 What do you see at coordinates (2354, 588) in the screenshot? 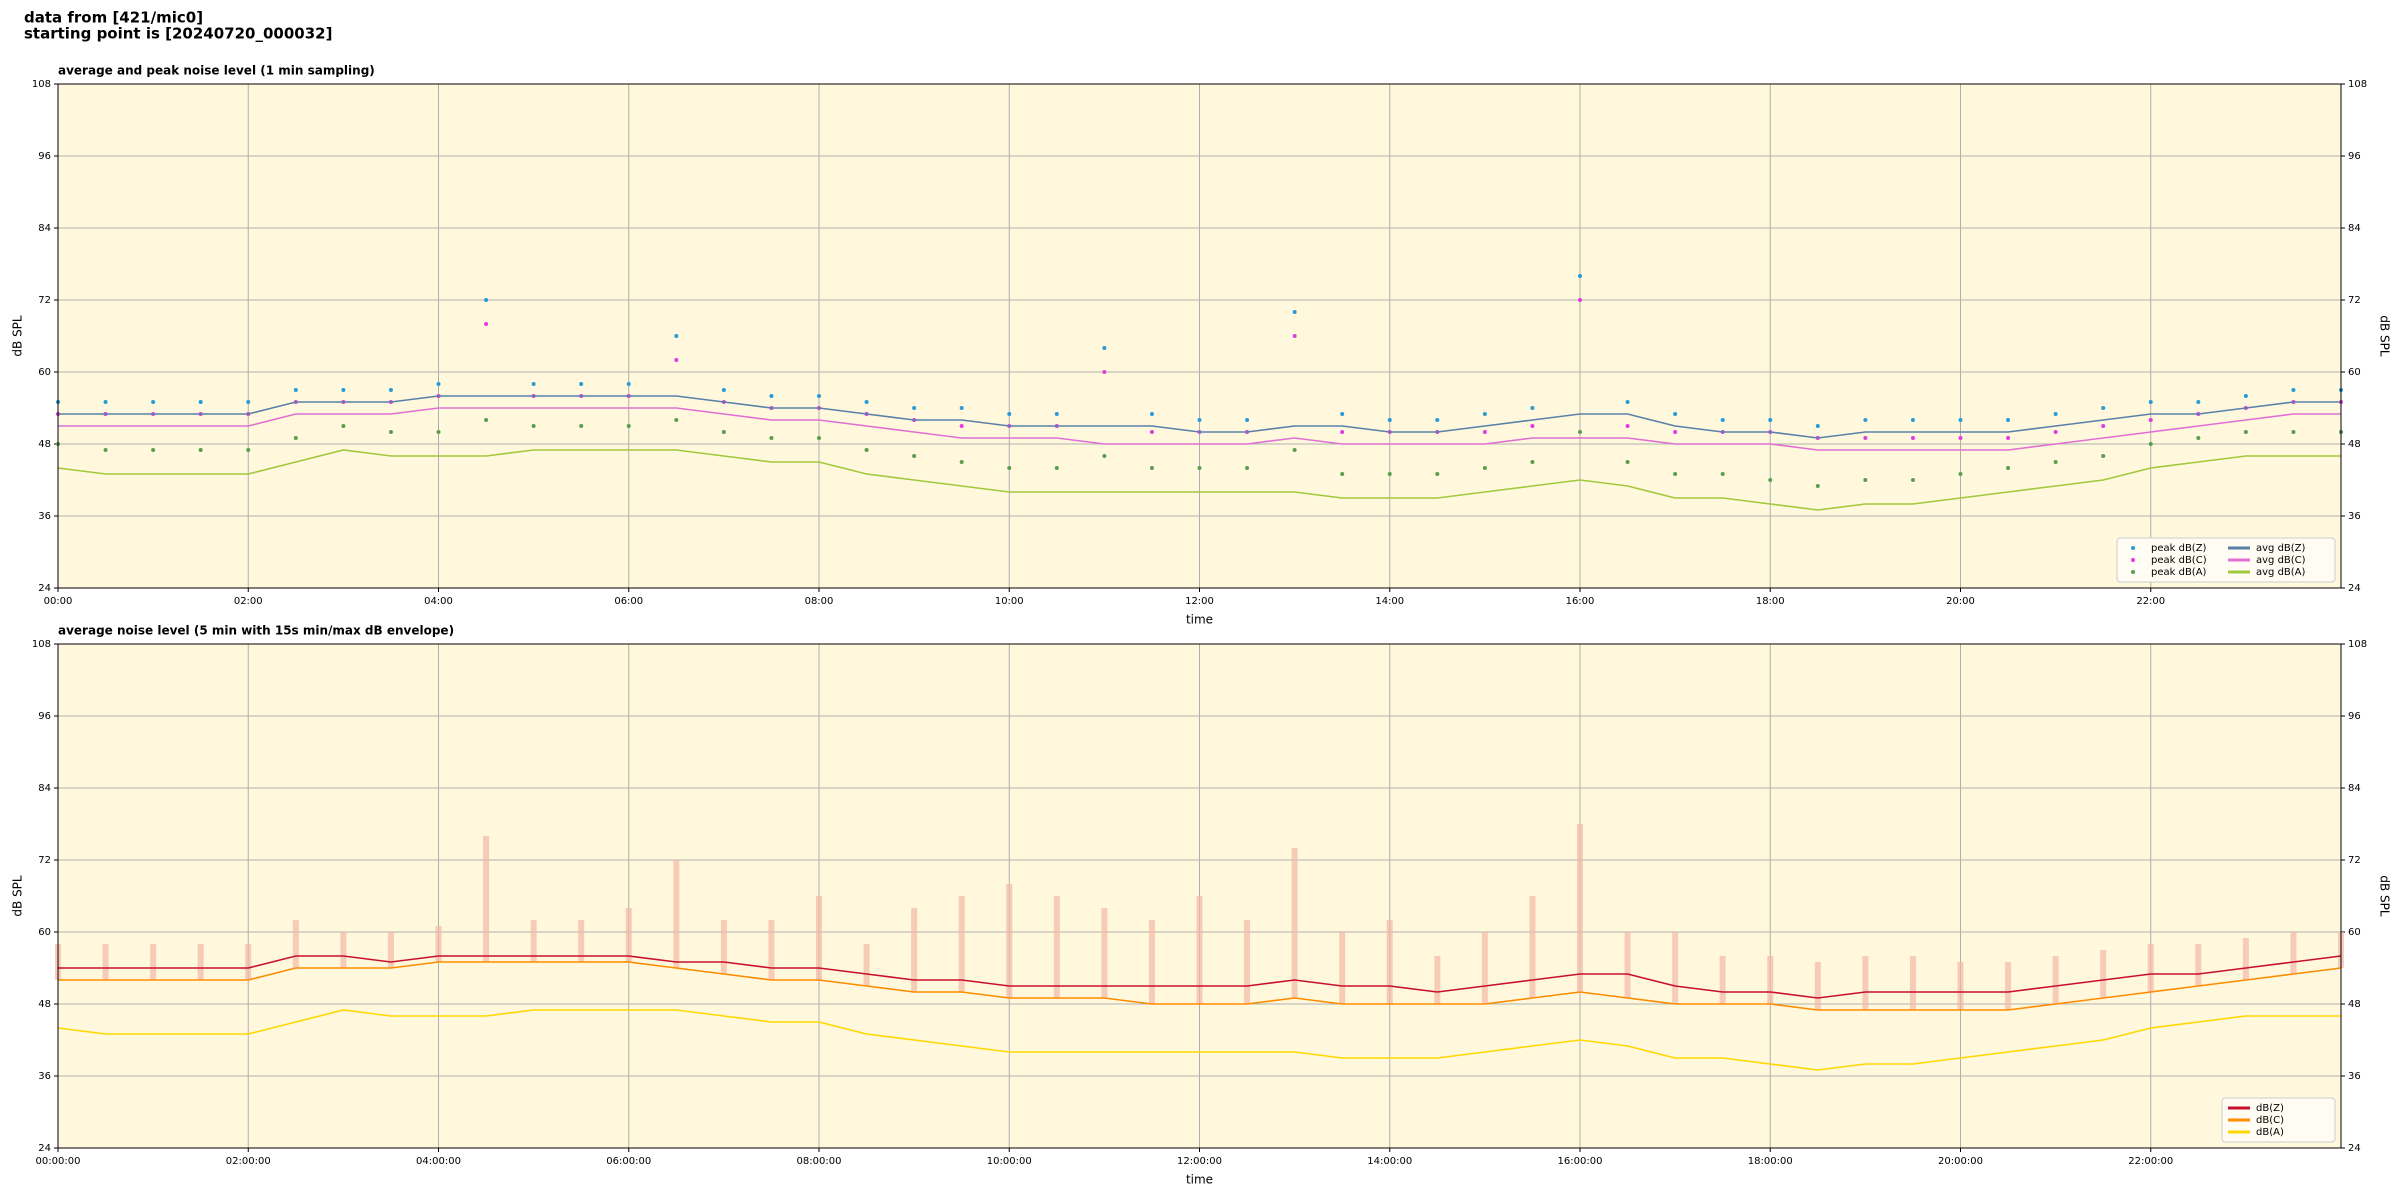
I see `y2-tick-label: 24` at bounding box center [2354, 588].